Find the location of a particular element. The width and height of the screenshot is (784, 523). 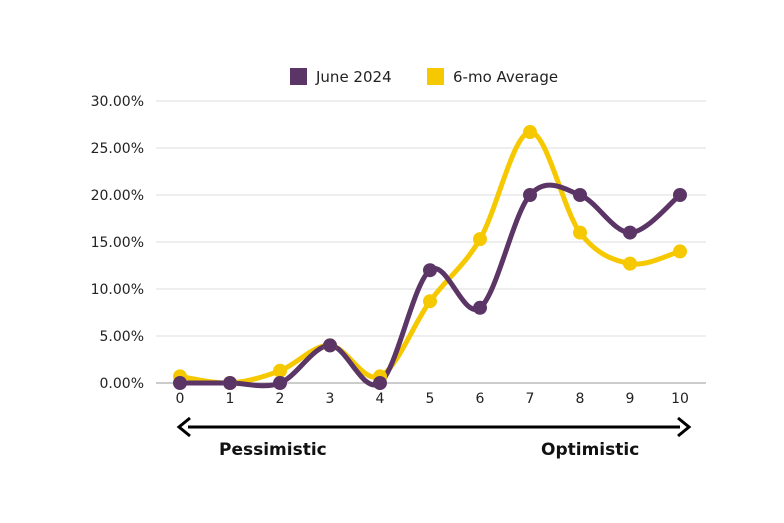

y-tick-label: 5.00% is located at coordinates (122, 337).